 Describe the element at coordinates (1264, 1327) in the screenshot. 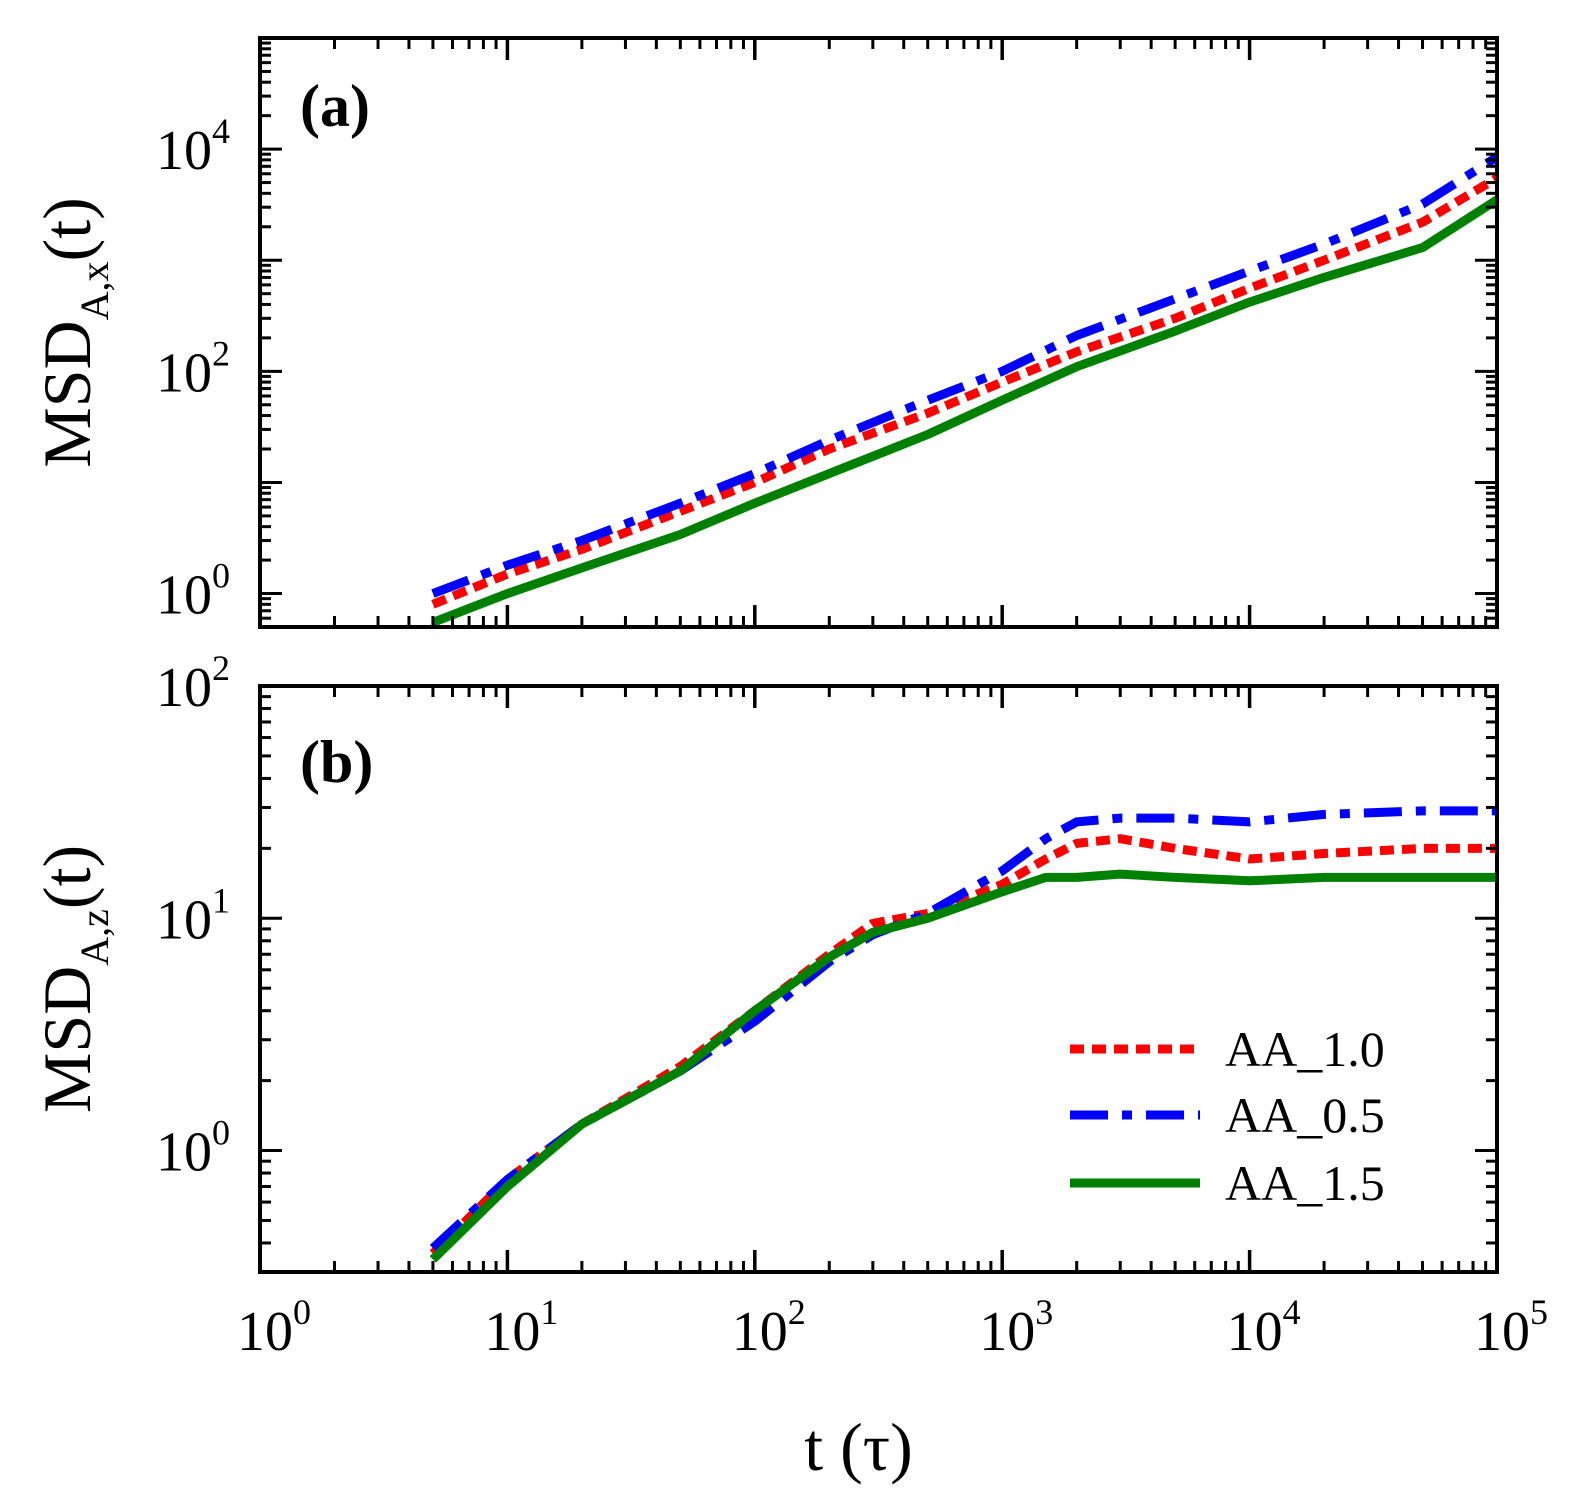

I see `x-tick-label: 10⁴` at that location.